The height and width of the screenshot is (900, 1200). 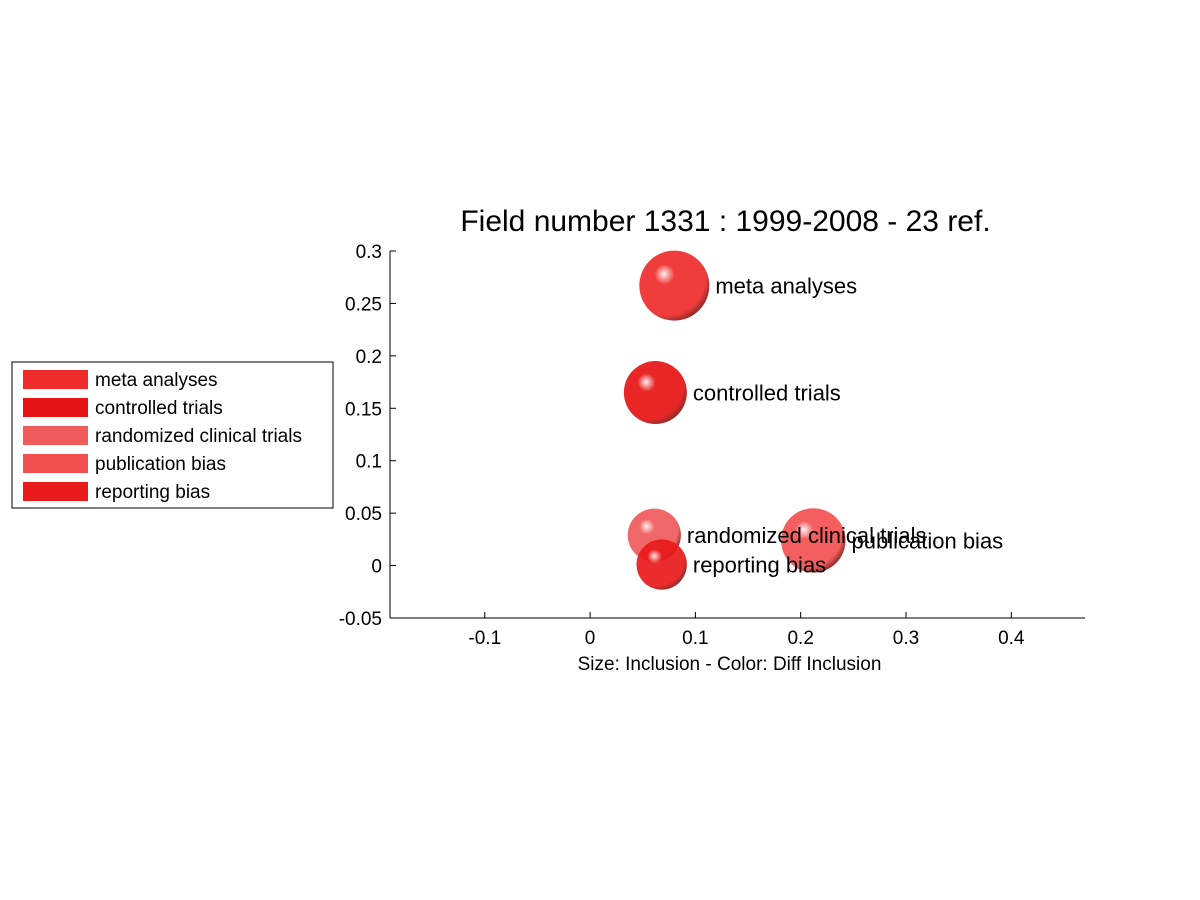 I want to click on bubble-label: randomized clinical trials, so click(x=807, y=535).